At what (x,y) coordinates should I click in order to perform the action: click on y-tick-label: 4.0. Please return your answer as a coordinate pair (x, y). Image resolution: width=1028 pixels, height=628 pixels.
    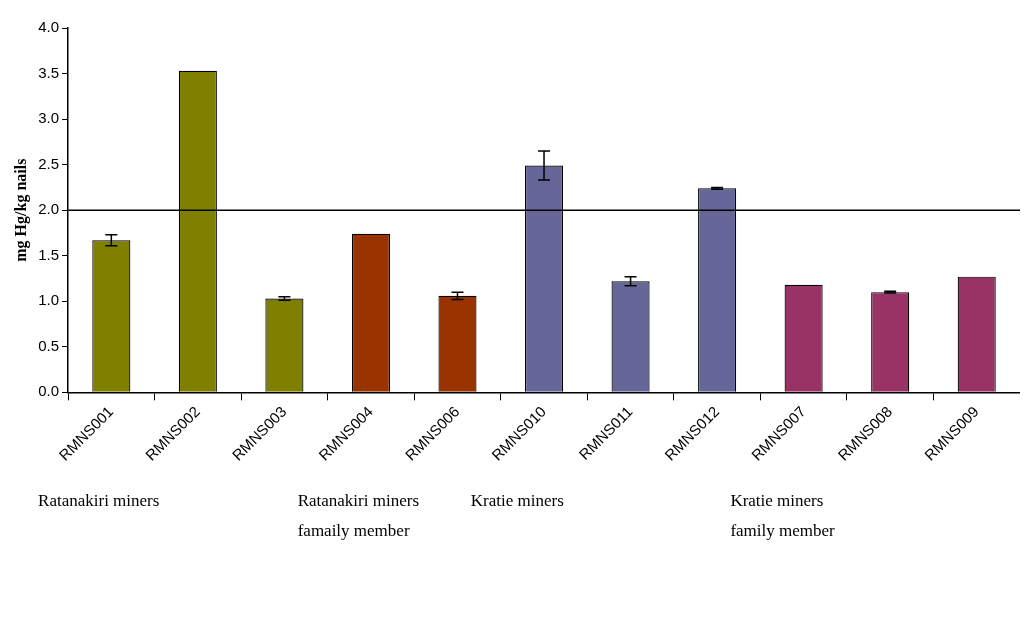
    Looking at the image, I should click on (49, 27).